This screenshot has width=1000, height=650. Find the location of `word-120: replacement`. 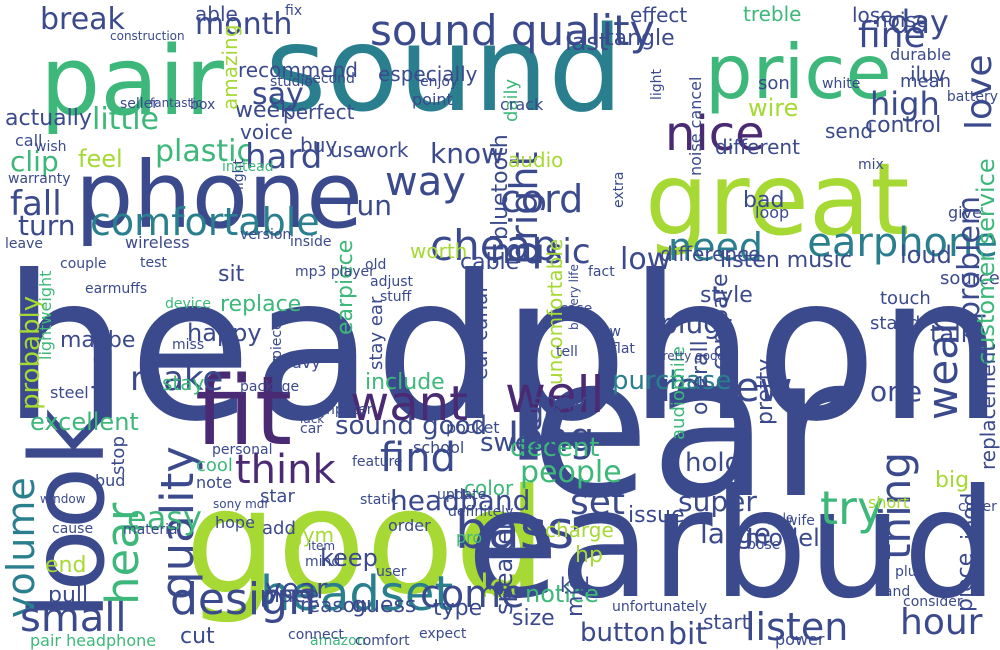

word-120: replacement is located at coordinates (988, 406).